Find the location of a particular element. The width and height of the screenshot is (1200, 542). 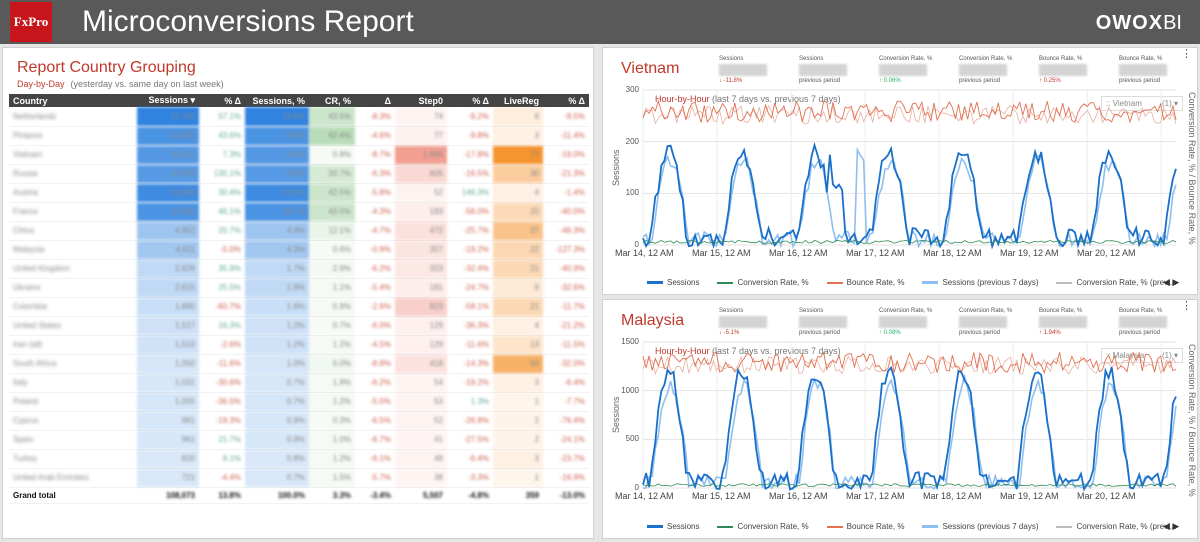

y-tick-label: 1500 is located at coordinates (630, 341).